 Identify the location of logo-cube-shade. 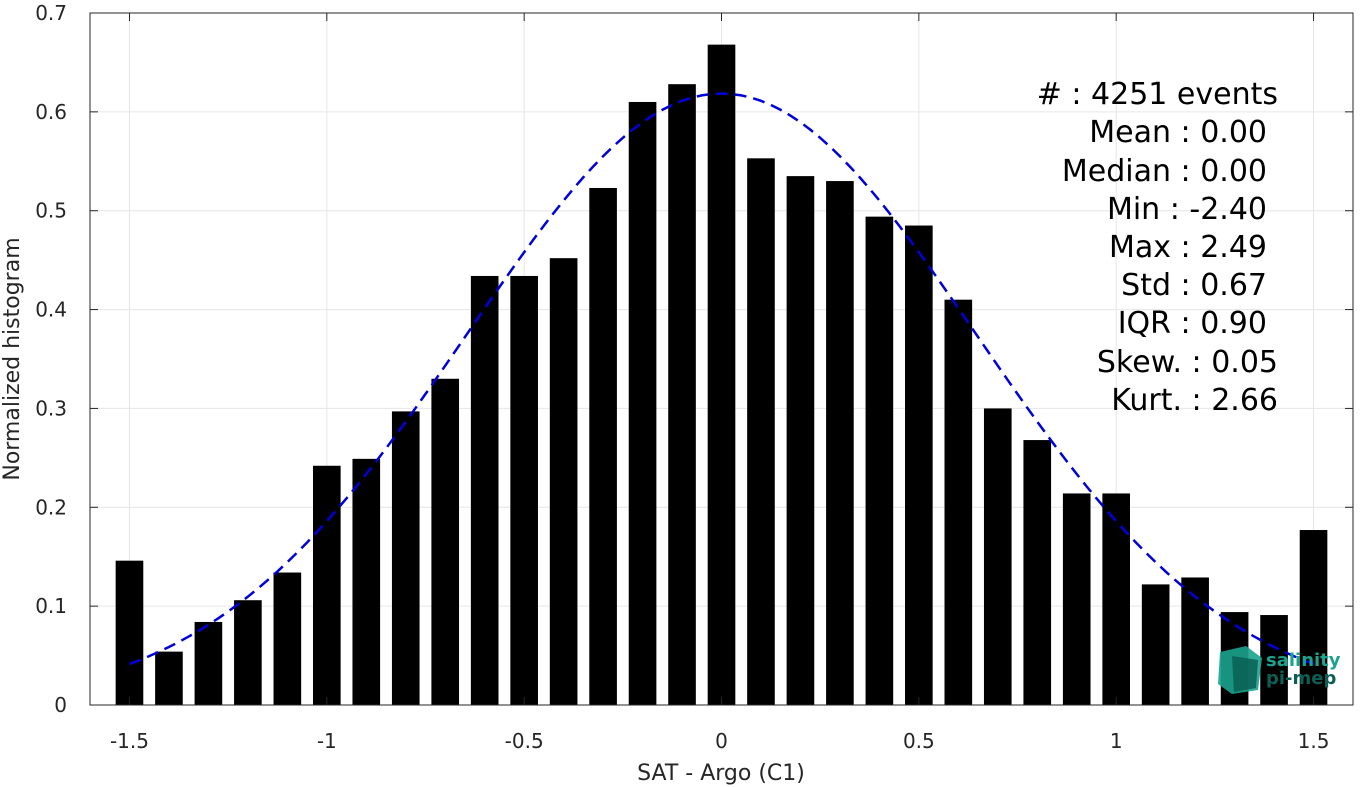
(1245, 674).